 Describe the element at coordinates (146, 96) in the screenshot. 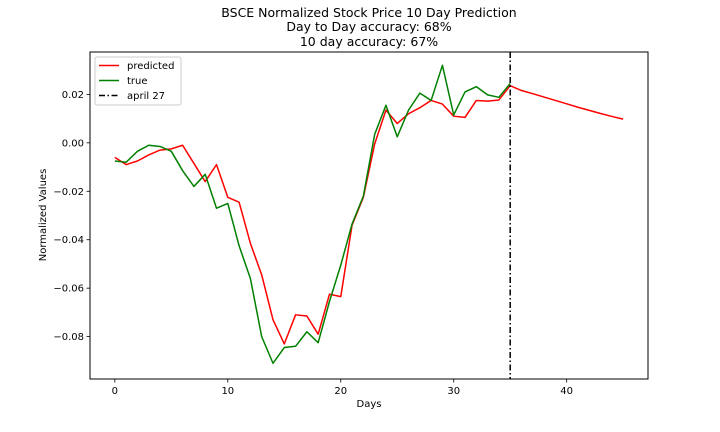

I see `legend-label-april-27: april 27` at that location.